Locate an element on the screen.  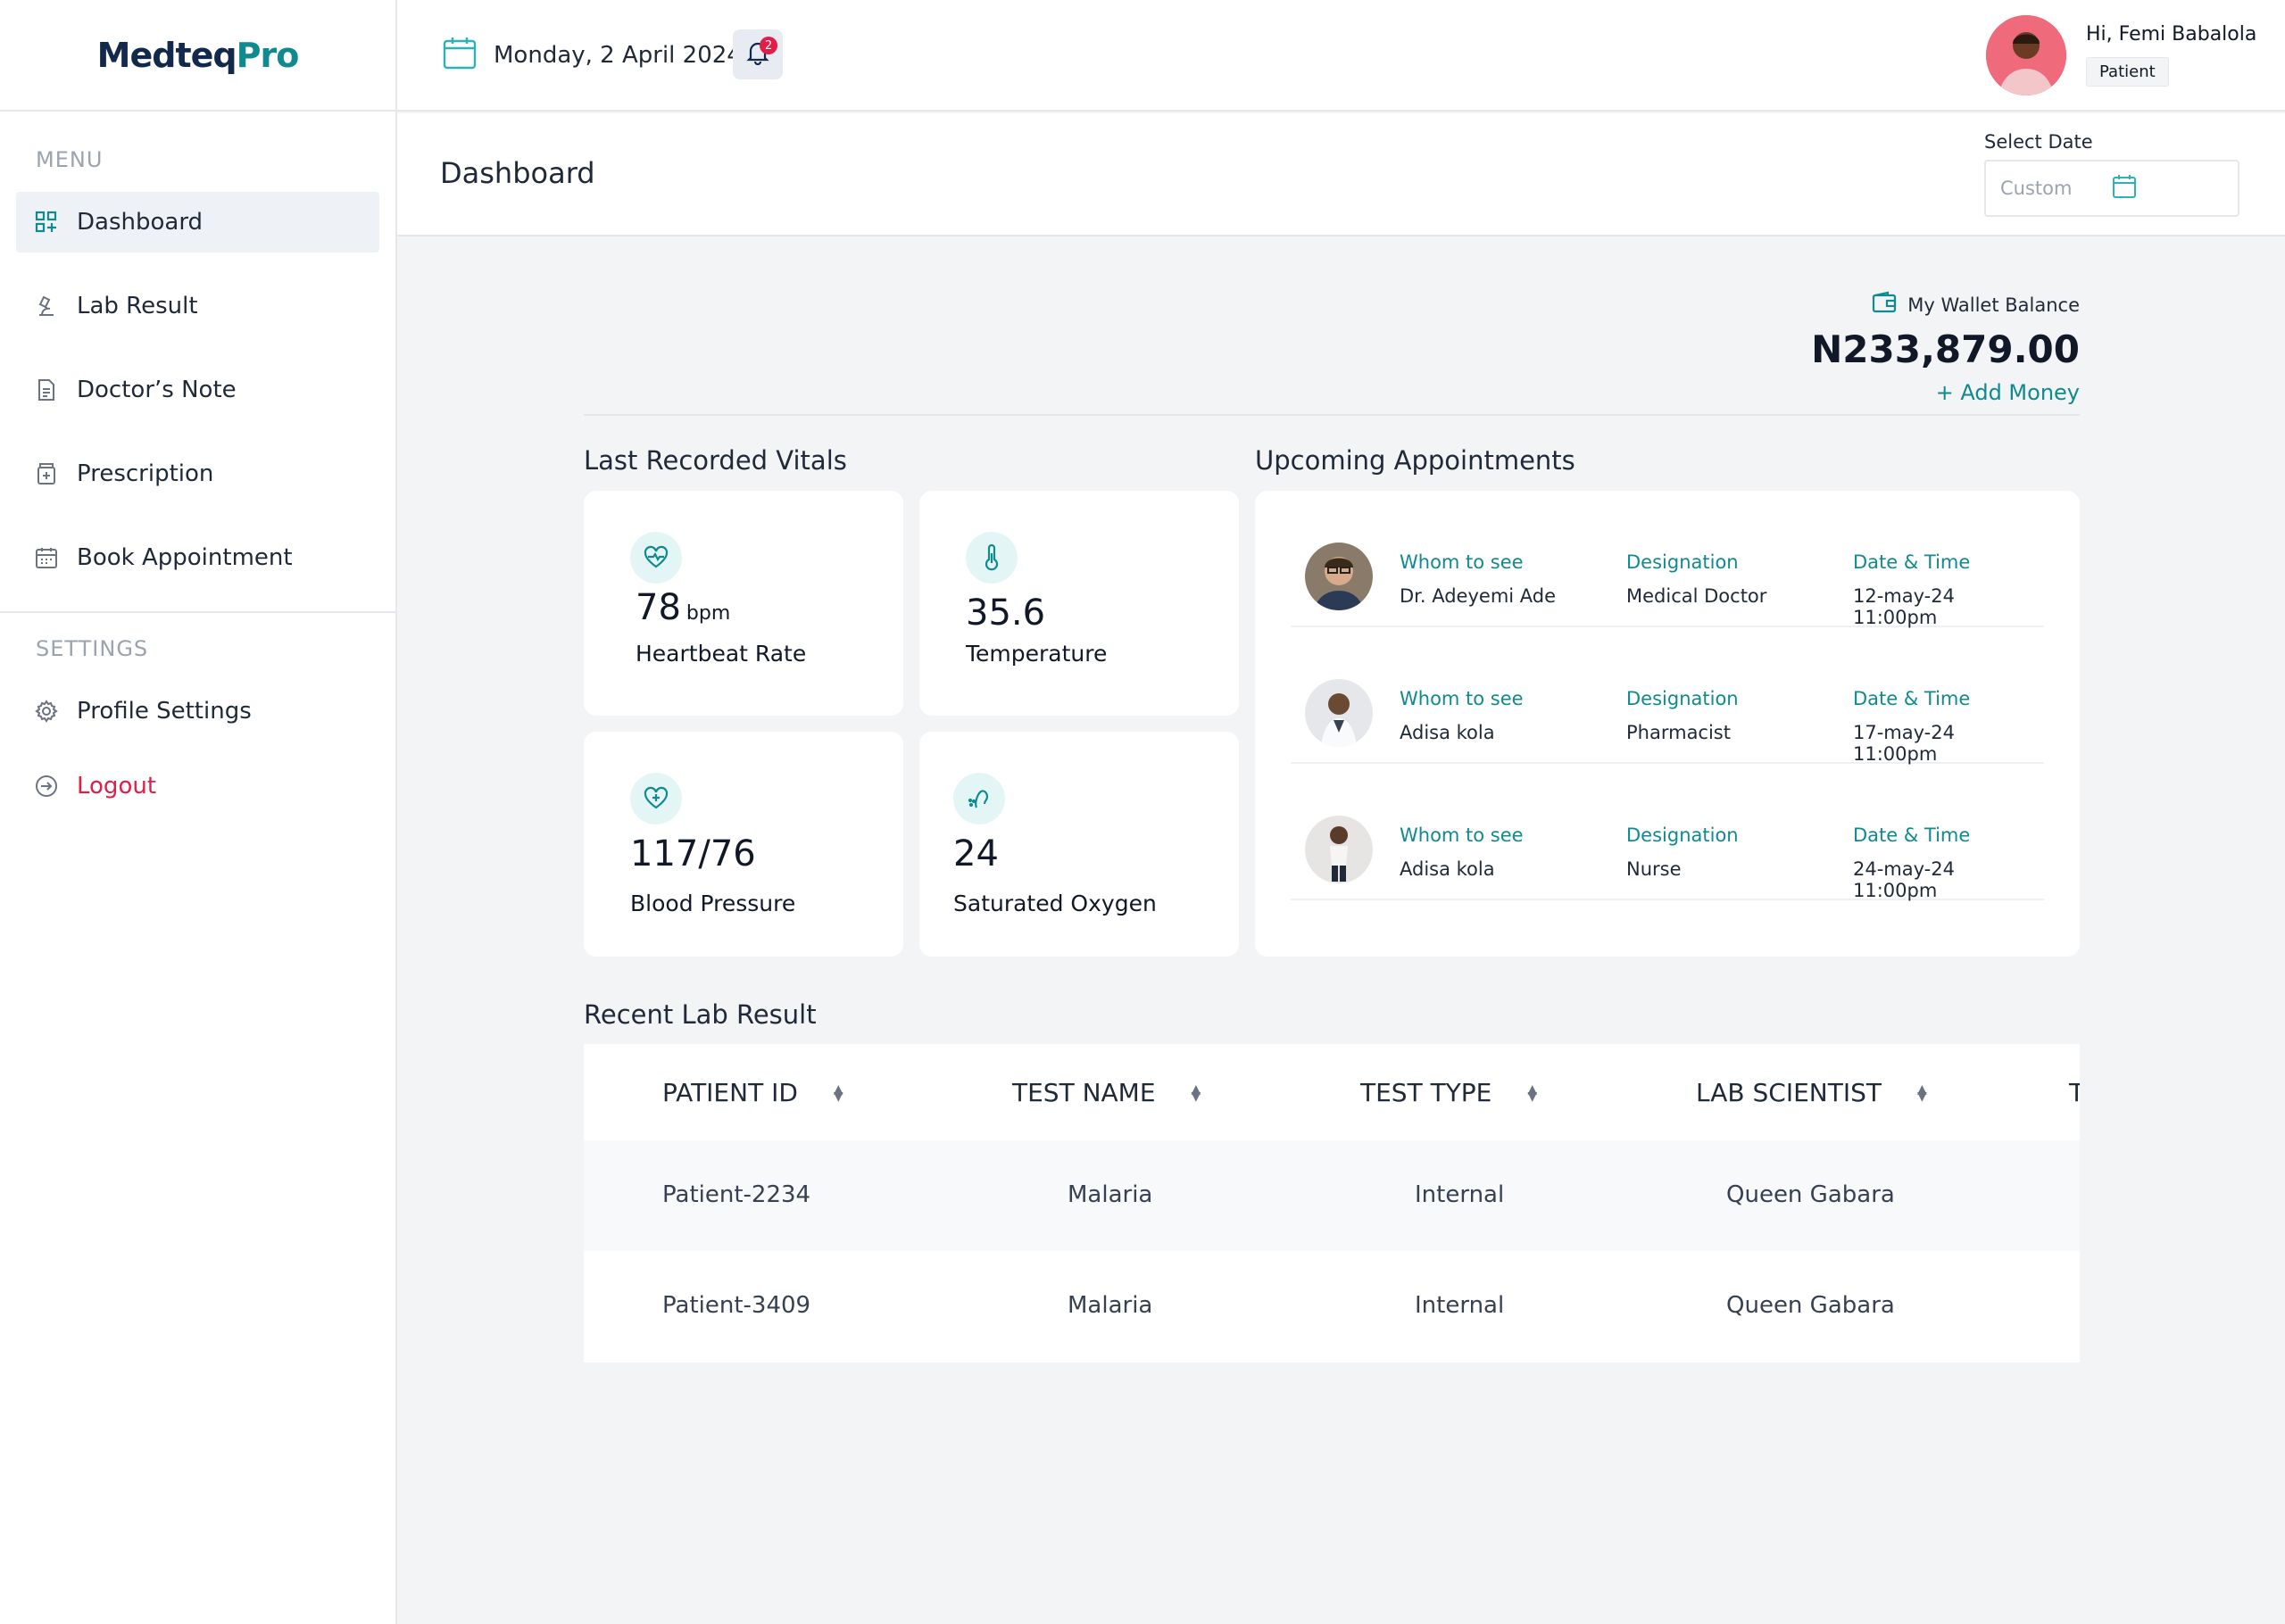
sidebar-item-label: Lab Result is located at coordinates (137, 306).